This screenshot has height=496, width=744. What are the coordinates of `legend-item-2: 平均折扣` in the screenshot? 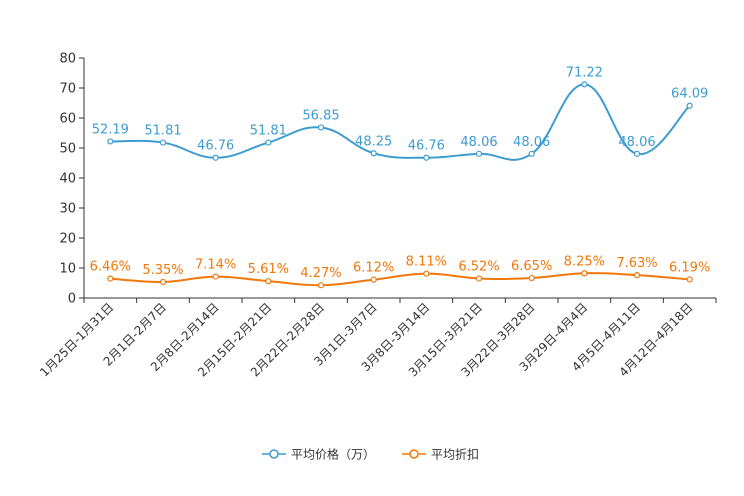 It's located at (440, 454).